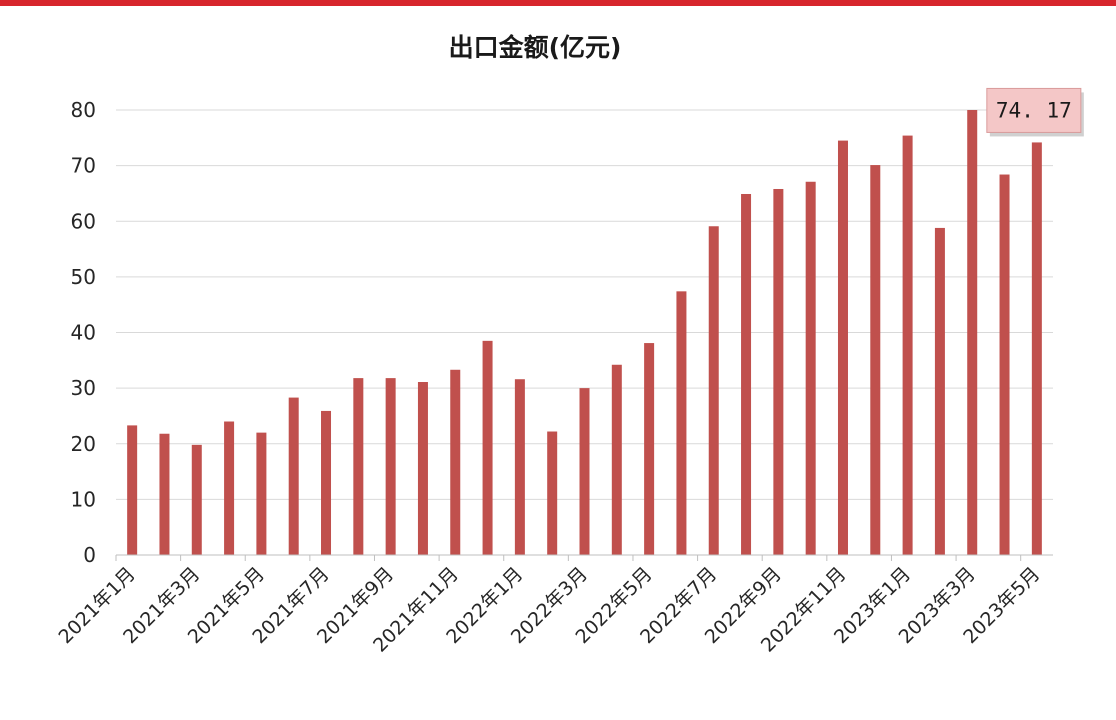 The width and height of the screenshot is (1116, 720). Describe the element at coordinates (83, 221) in the screenshot. I see `y-tick-label: 60` at that location.